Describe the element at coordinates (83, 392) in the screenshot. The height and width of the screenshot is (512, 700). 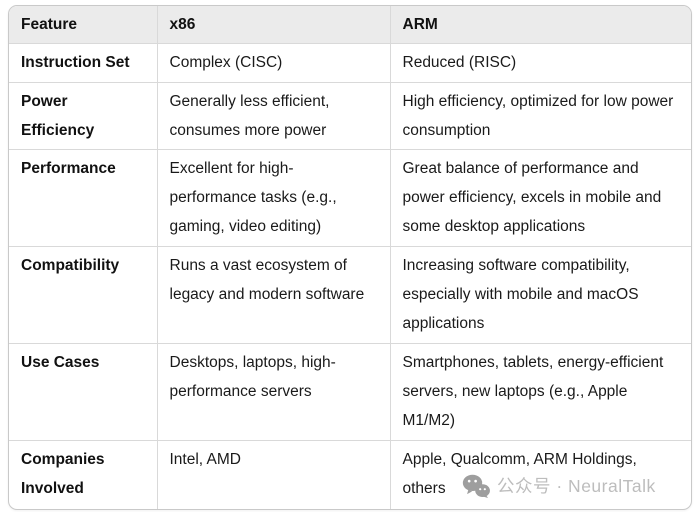
I see `row-label: Use Cases` at that location.